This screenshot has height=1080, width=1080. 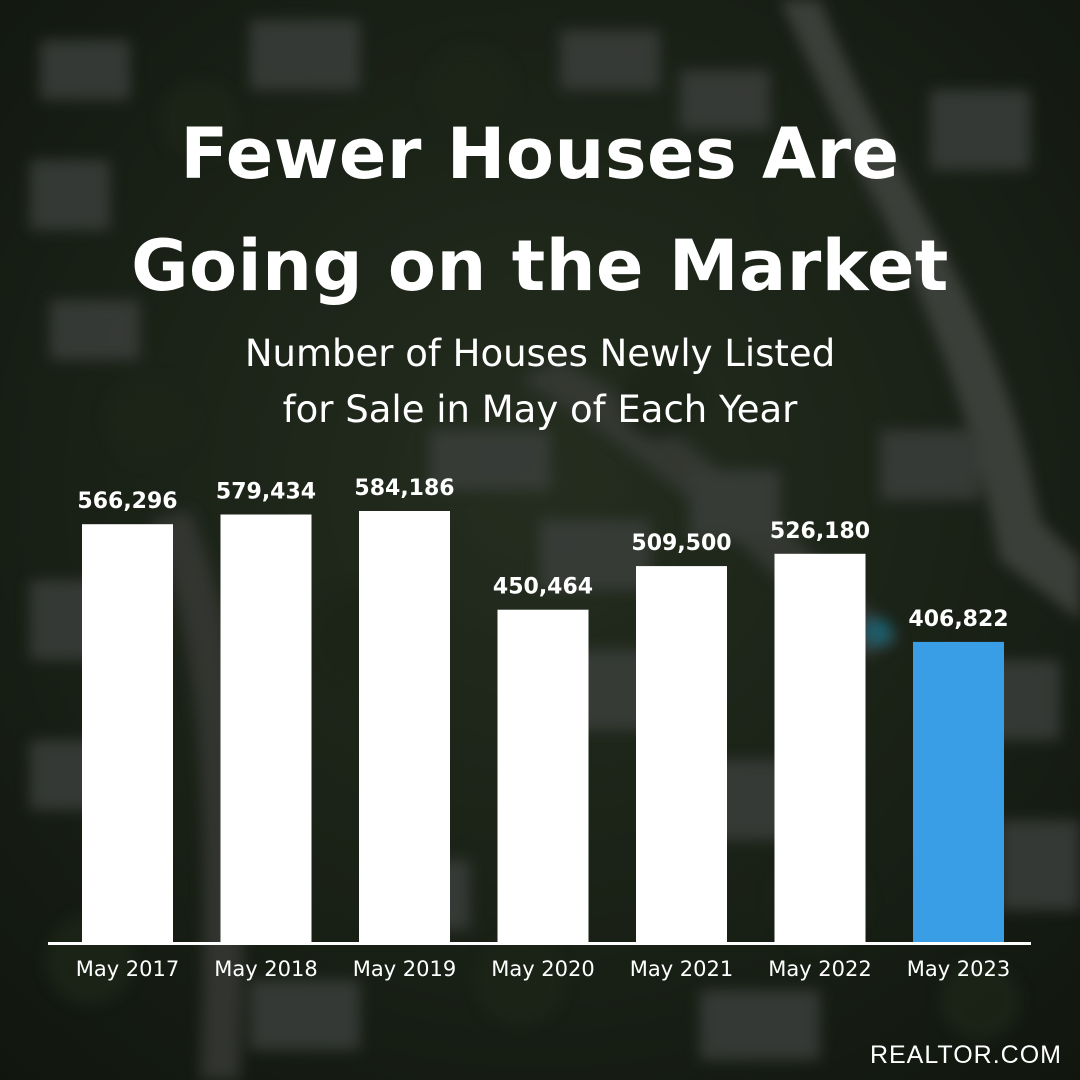 I want to click on x-tick-label: May 2022, so click(x=820, y=969).